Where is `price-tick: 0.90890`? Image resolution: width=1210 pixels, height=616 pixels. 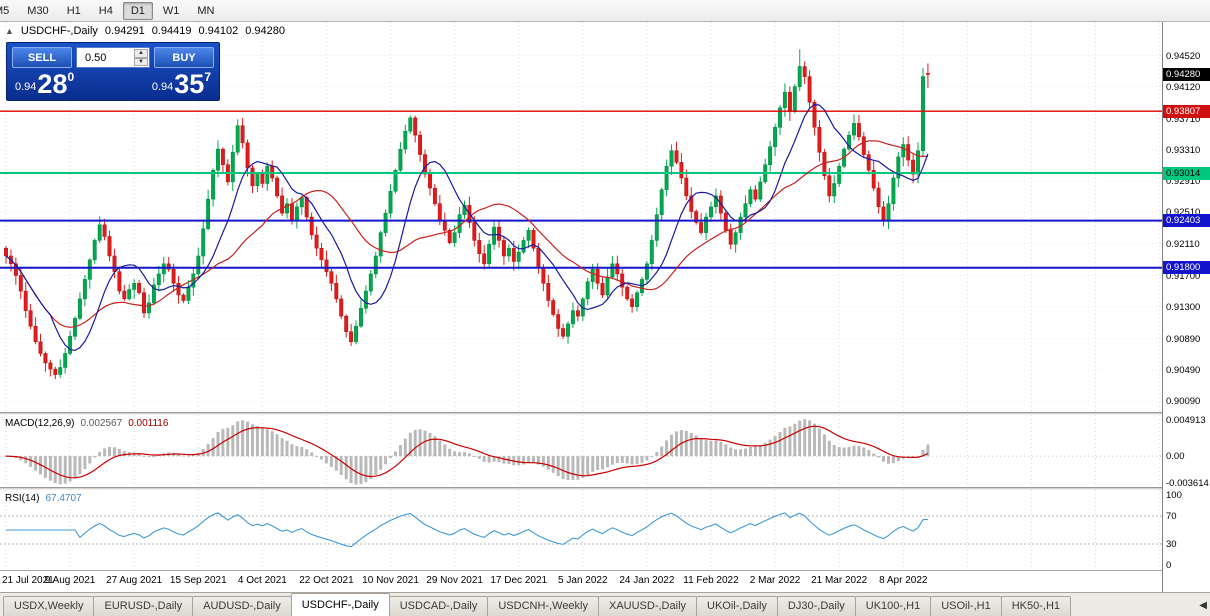
price-tick: 0.90890 is located at coordinates (1183, 339).